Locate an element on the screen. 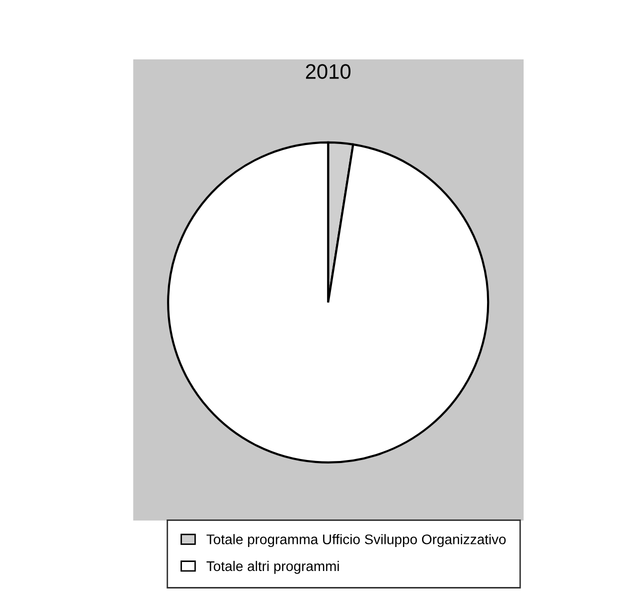 This screenshot has height=611, width=625. legend-label: Totale altri programmi is located at coordinates (272, 567).